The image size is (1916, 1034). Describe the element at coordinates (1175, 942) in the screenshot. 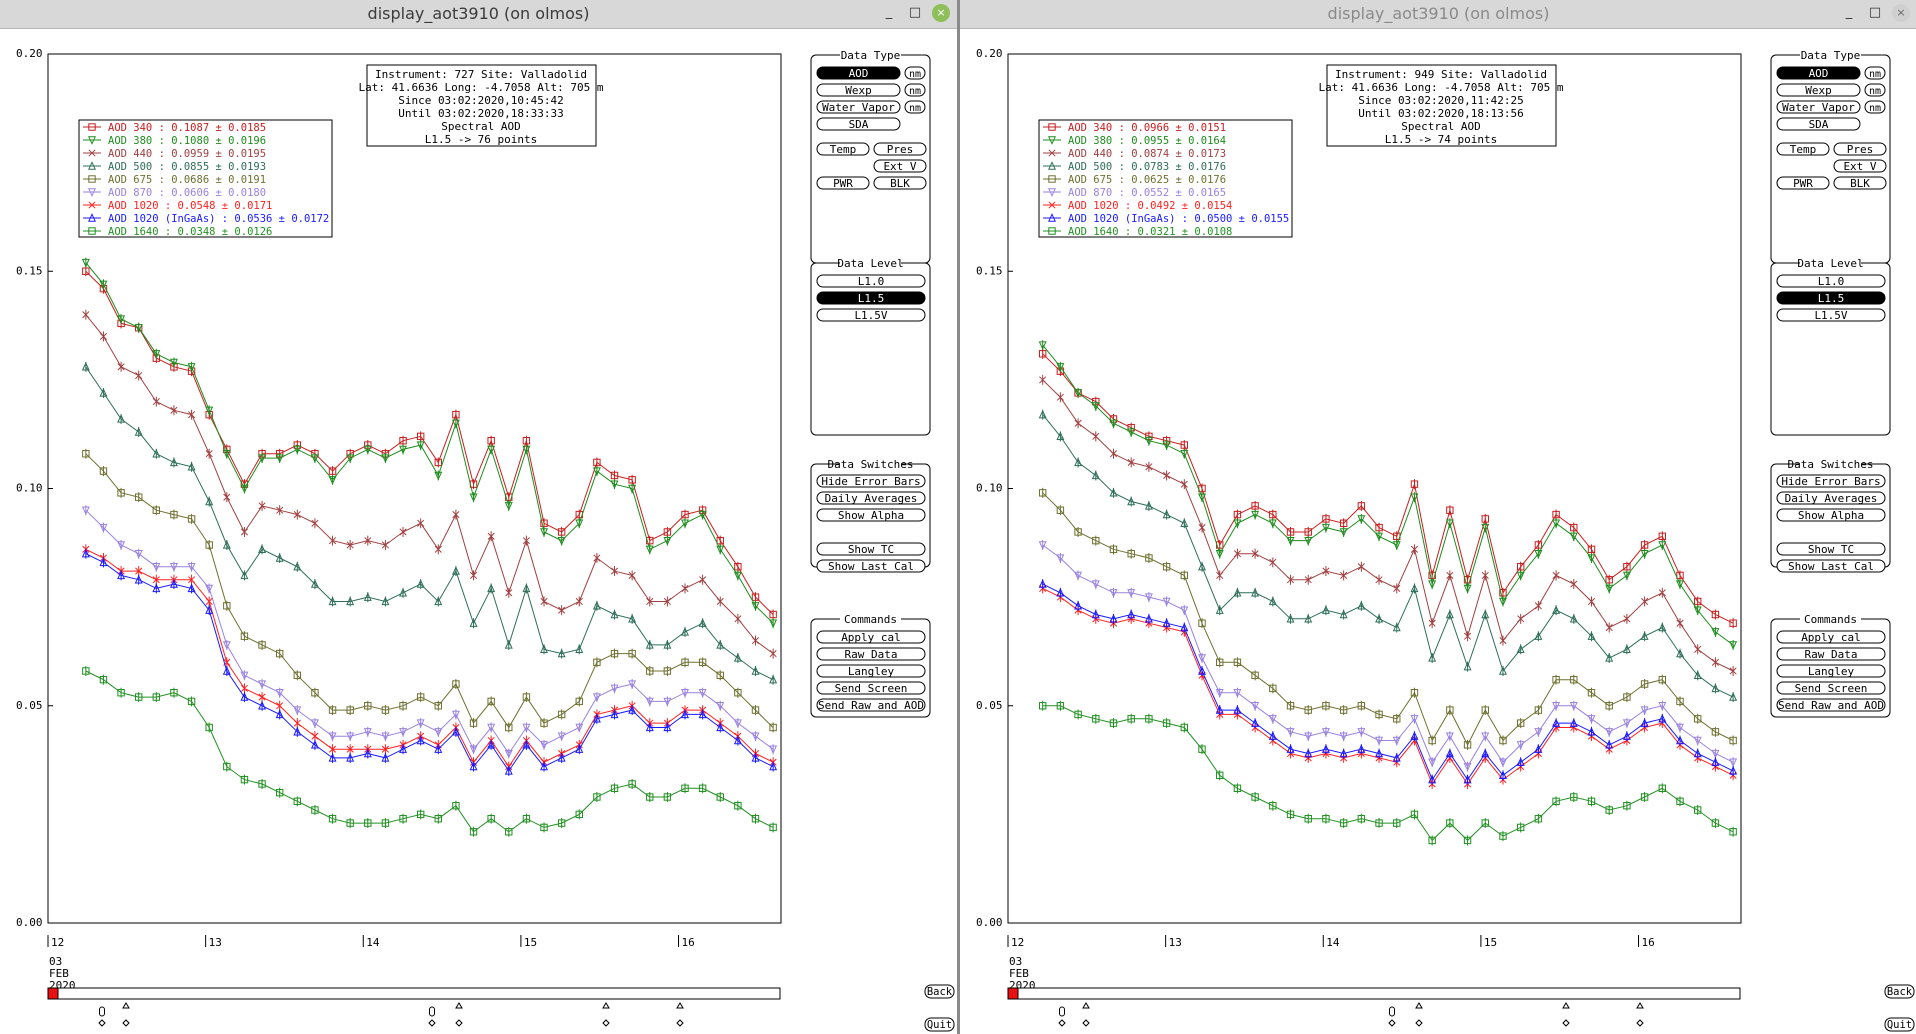

I see `x-tick-label: 13` at that location.